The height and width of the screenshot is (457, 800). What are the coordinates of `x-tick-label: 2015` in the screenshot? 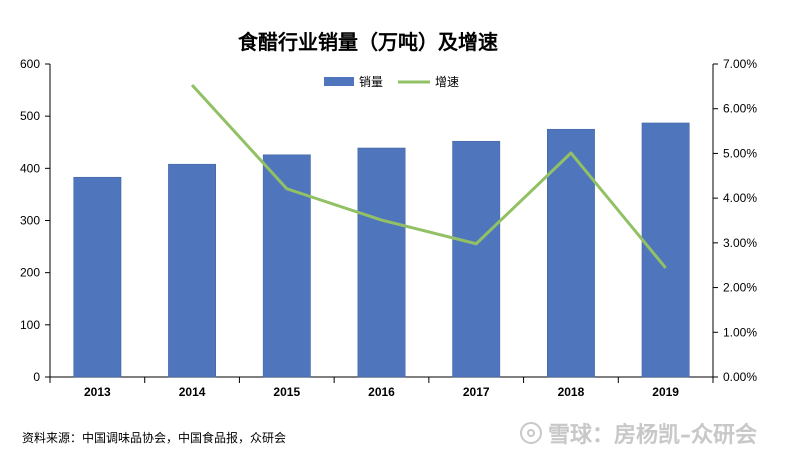 It's located at (286, 392).